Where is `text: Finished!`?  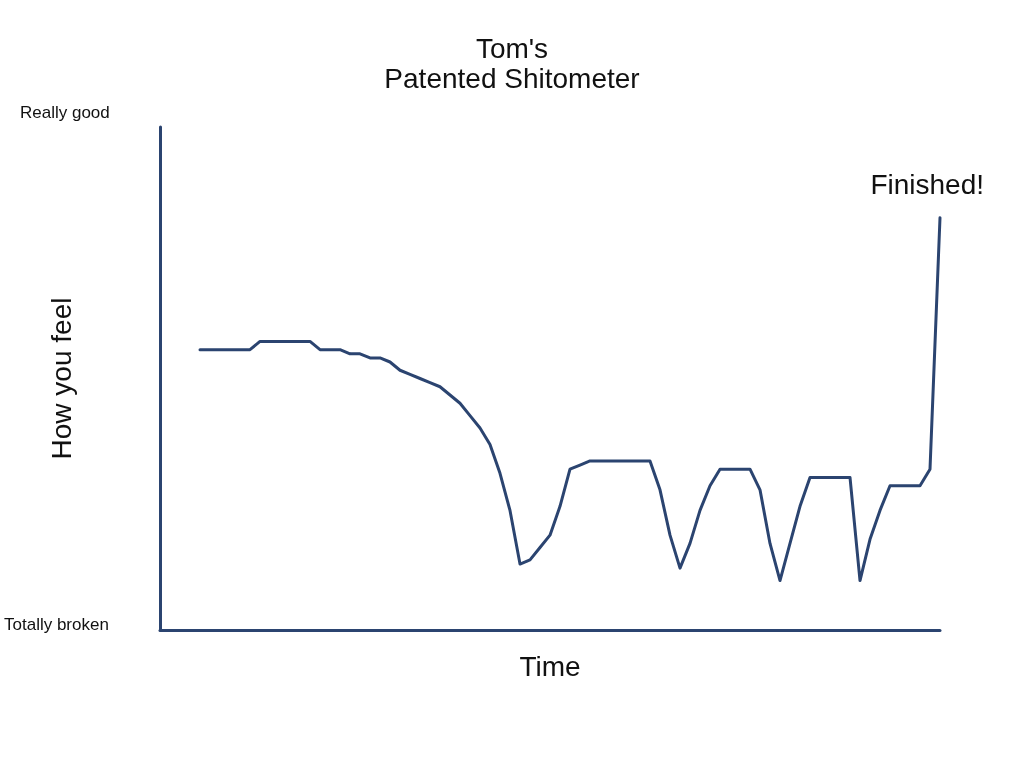
text: Finished! is located at coordinates (927, 184).